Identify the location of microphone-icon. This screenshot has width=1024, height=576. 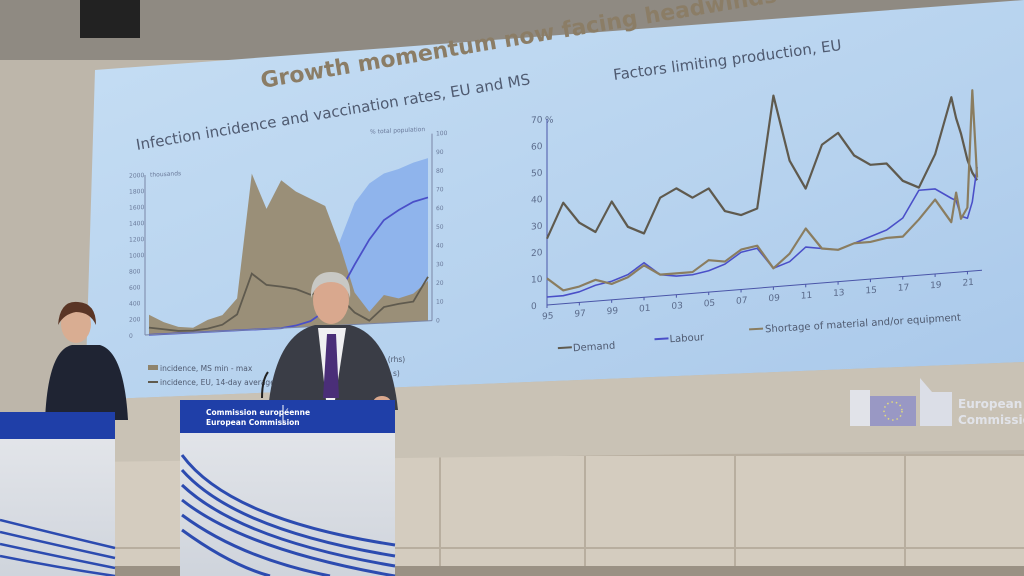
(265, 385).